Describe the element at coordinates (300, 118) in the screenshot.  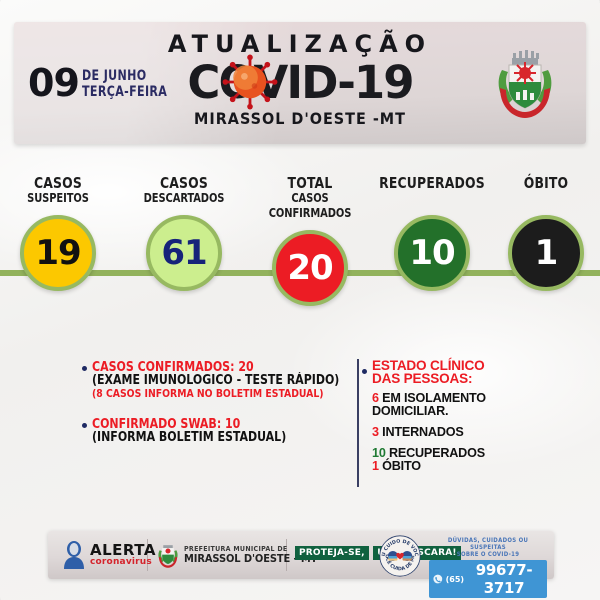
I see `city-label: MIRASSOL D'OESTE -MT` at that location.